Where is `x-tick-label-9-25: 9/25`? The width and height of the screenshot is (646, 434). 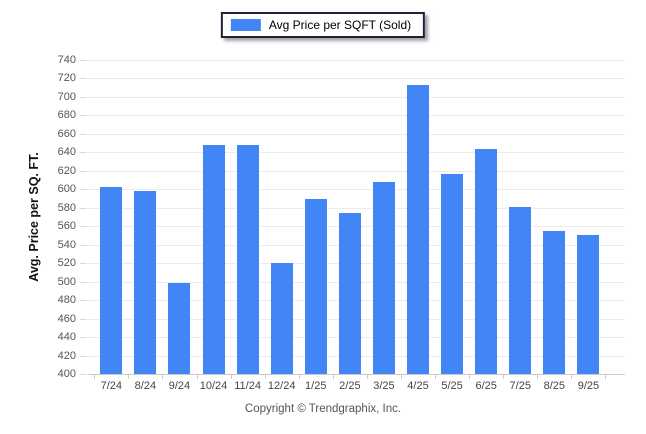
x-tick-label-9-25: 9/25 is located at coordinates (588, 386).